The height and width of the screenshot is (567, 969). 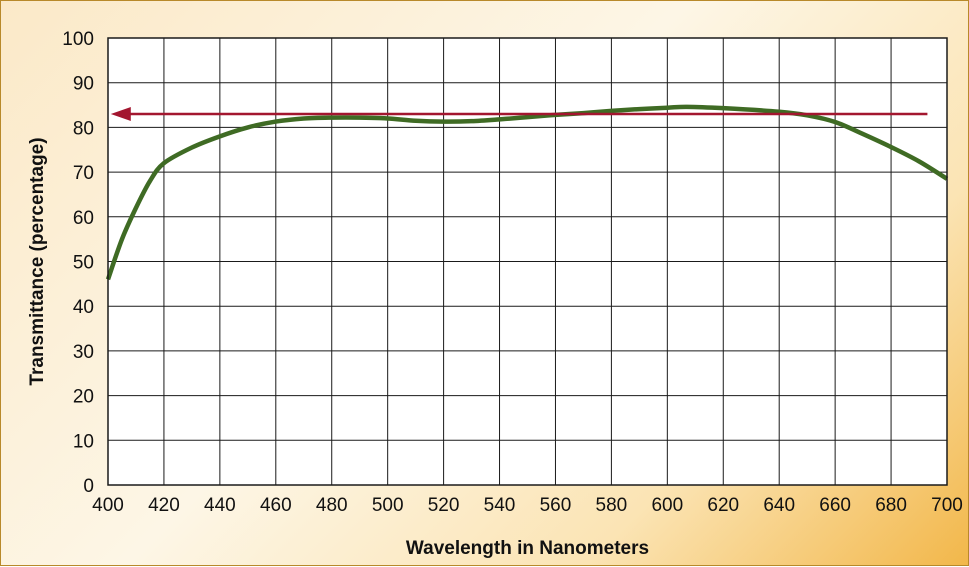 I want to click on x-tick-label: 680, so click(x=891, y=505).